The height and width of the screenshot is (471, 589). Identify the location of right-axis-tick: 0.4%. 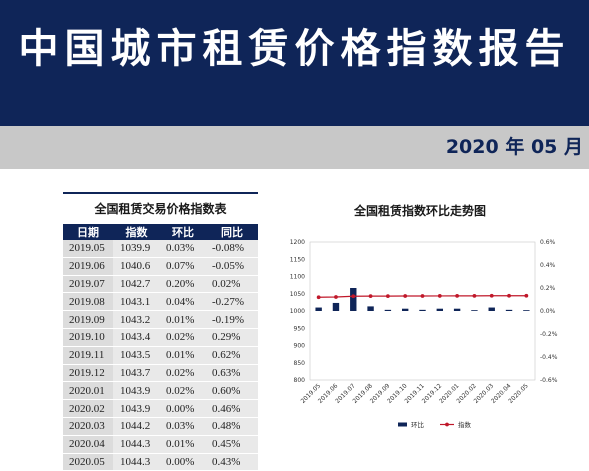
(548, 265).